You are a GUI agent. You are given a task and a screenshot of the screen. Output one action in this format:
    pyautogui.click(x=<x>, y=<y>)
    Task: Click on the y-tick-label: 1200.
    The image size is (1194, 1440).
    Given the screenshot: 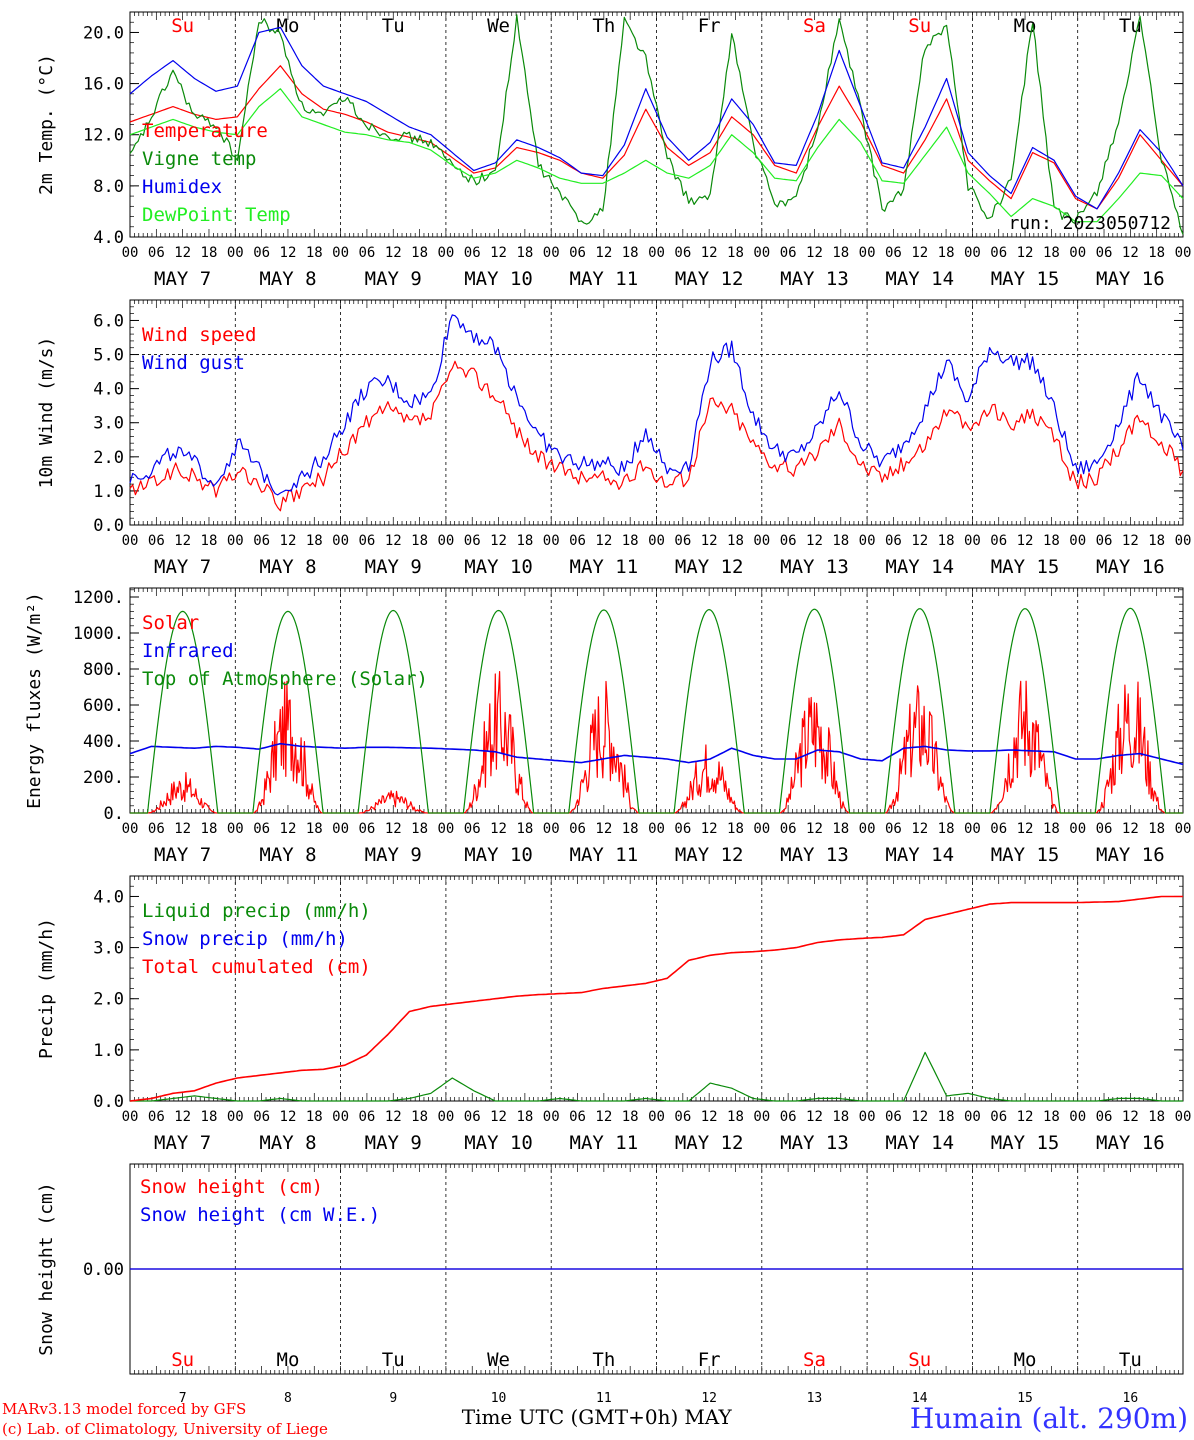 What is the action you would take?
    pyautogui.click(x=98, y=598)
    